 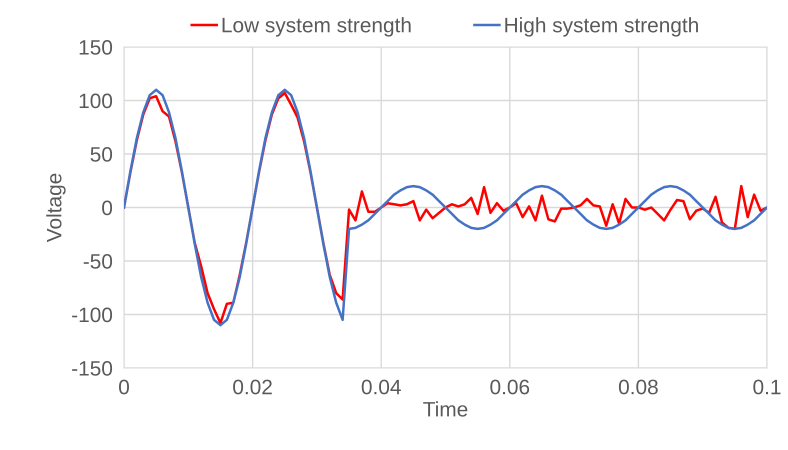 I want to click on x-tick-label: 0, so click(x=124, y=387).